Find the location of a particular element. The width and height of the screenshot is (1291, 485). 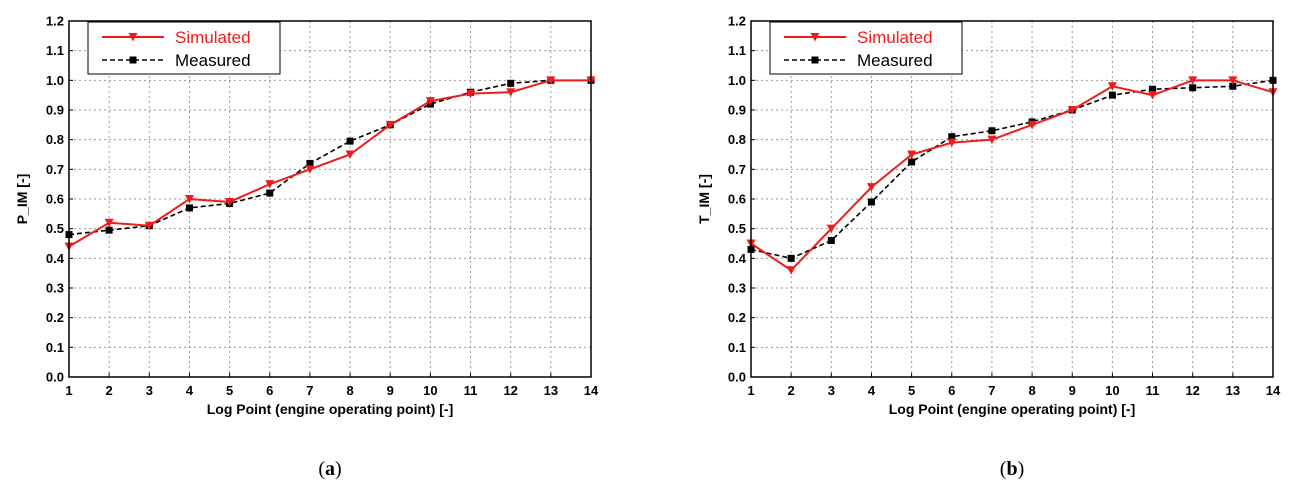

y-tick-label: 1.1 is located at coordinates (737, 50).